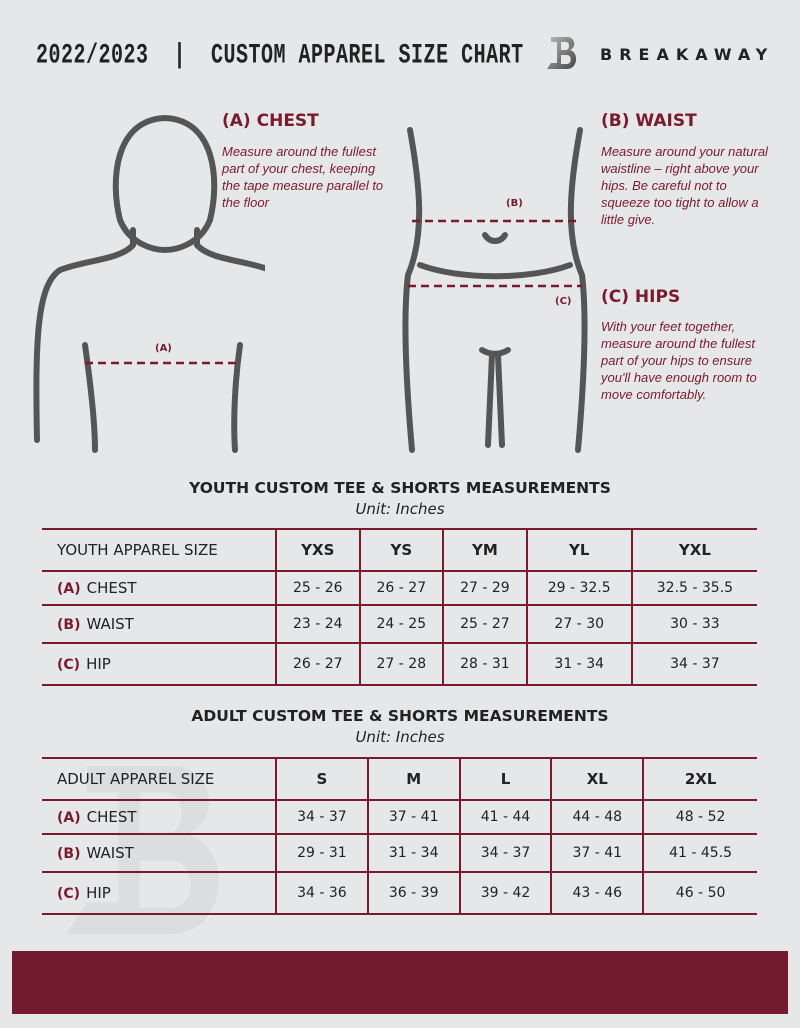 Image resolution: width=800 pixels, height=1028 pixels. I want to click on table-cell: 25 - 27, so click(484, 624).